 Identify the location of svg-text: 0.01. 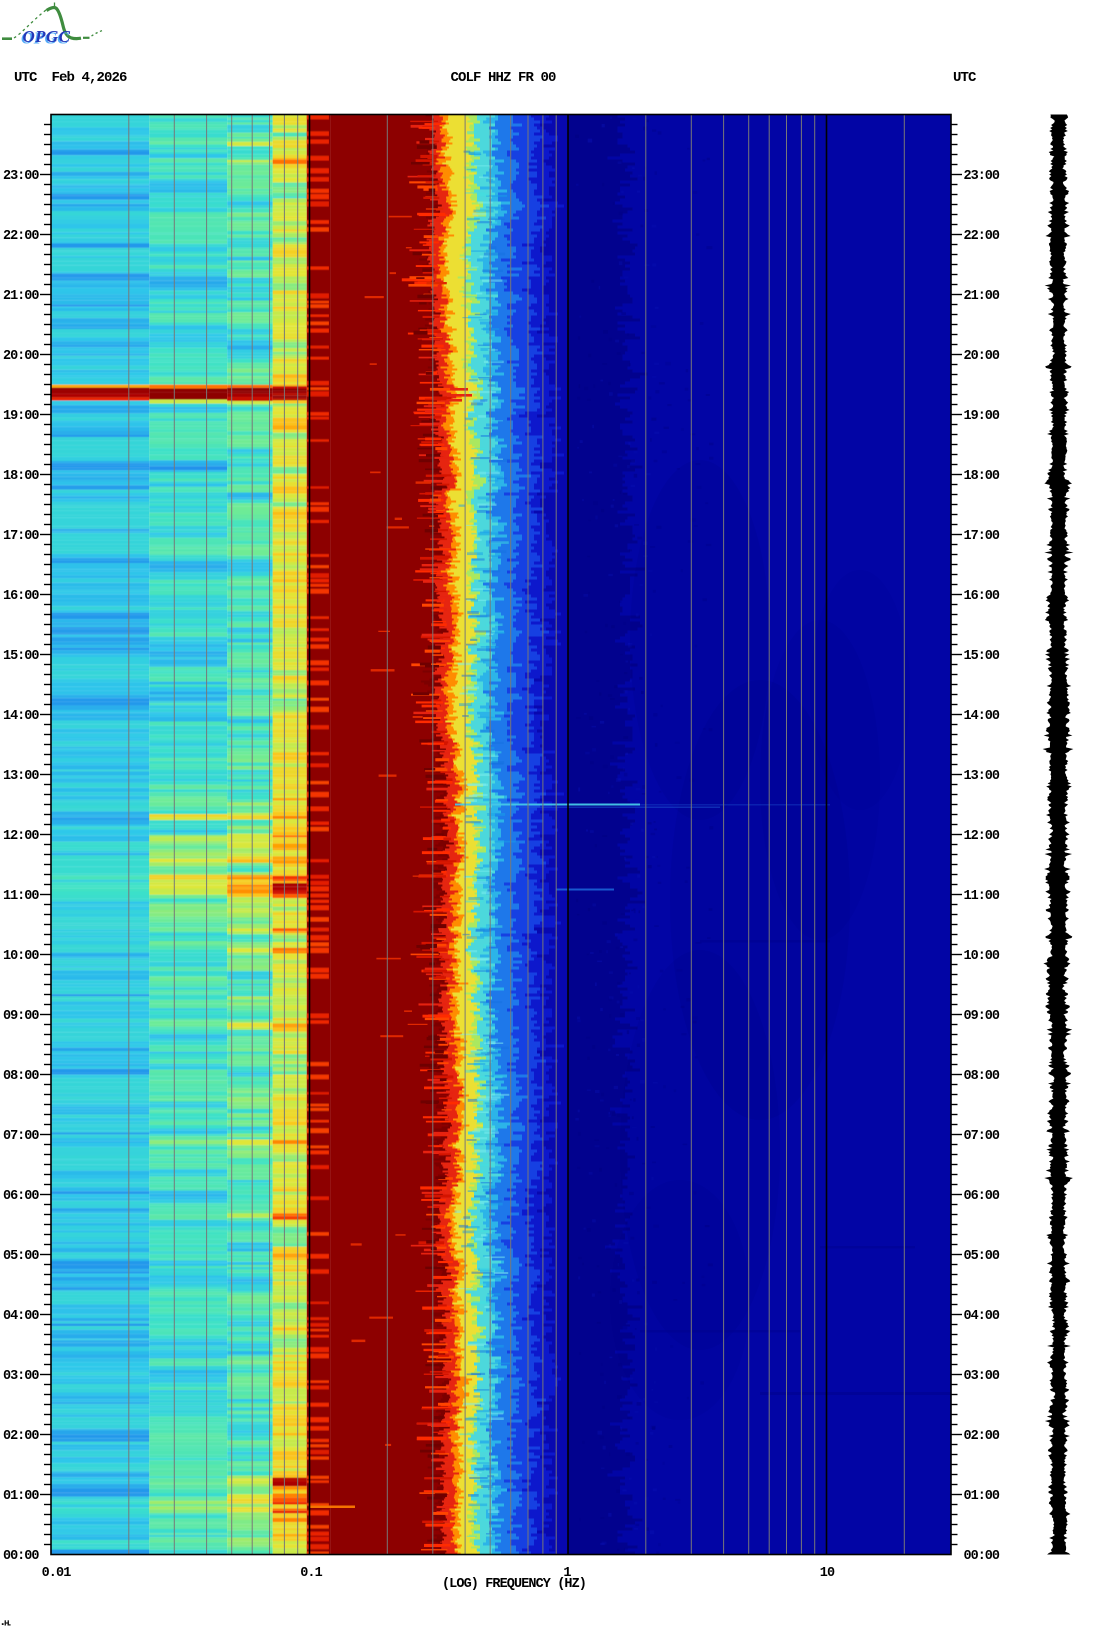
(57, 1573).